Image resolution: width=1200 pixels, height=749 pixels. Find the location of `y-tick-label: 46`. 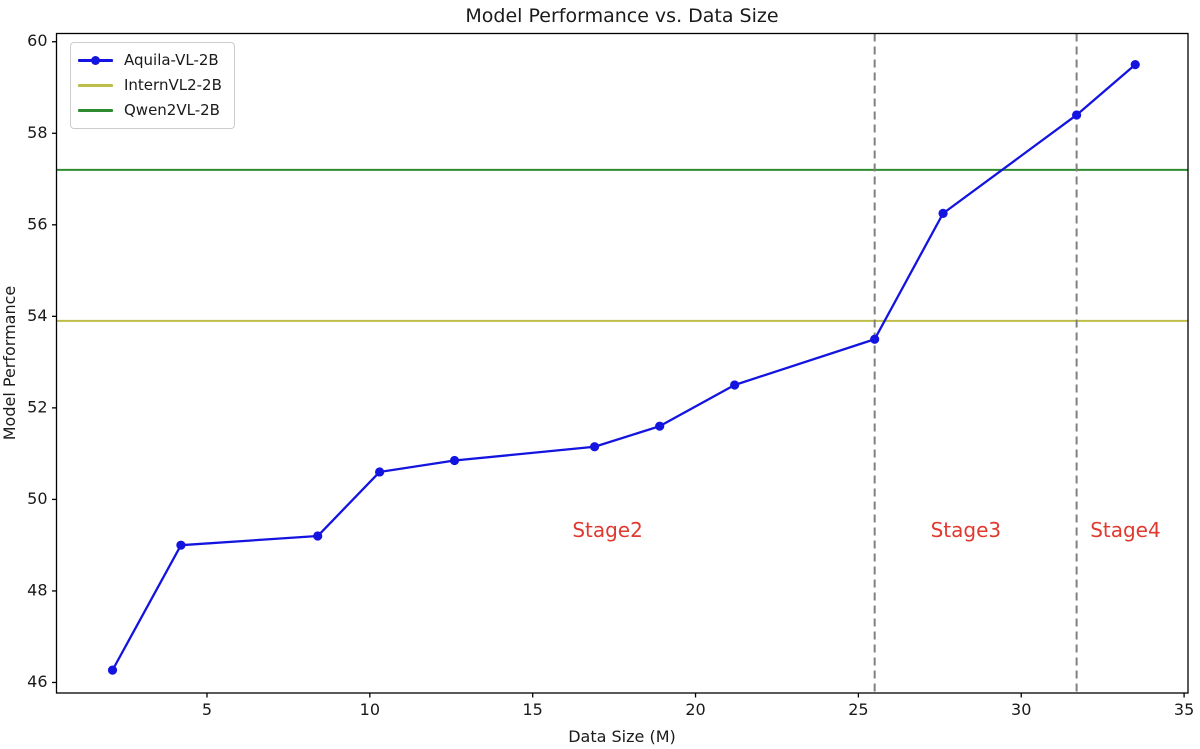

y-tick-label: 46 is located at coordinates (37, 681).